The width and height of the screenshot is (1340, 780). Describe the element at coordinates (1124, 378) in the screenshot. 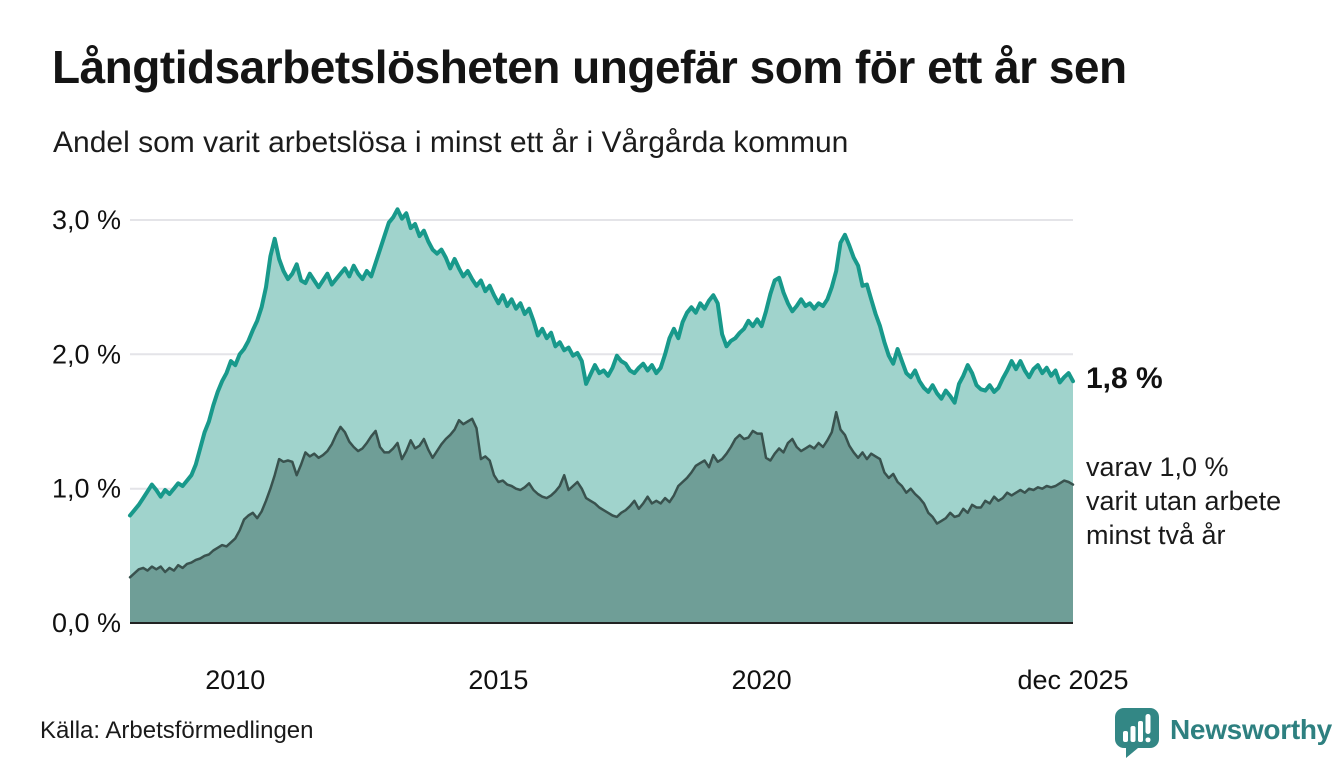

I see `end-value-label: 1,8 %` at that location.